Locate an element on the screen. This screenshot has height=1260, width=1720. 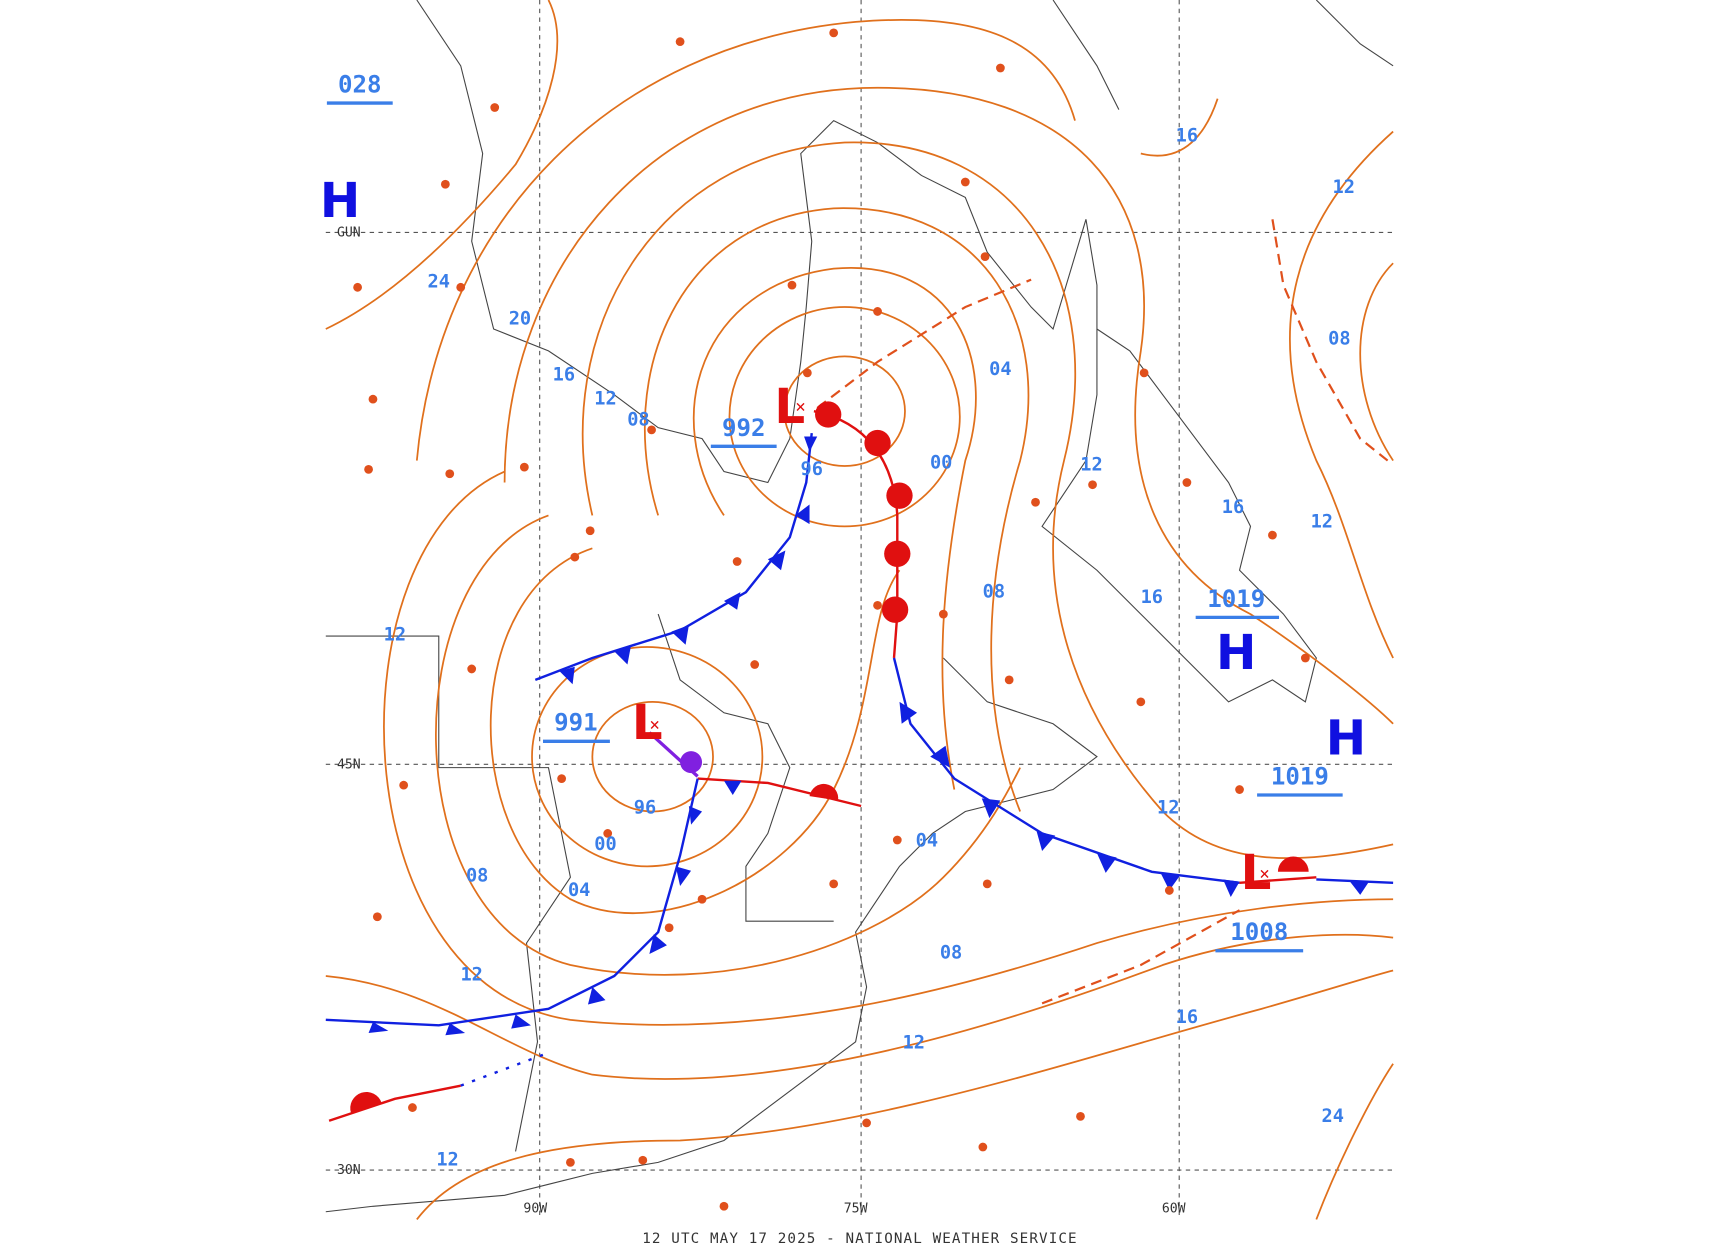
longitude-label: 75W is located at coordinates (856, 1208).